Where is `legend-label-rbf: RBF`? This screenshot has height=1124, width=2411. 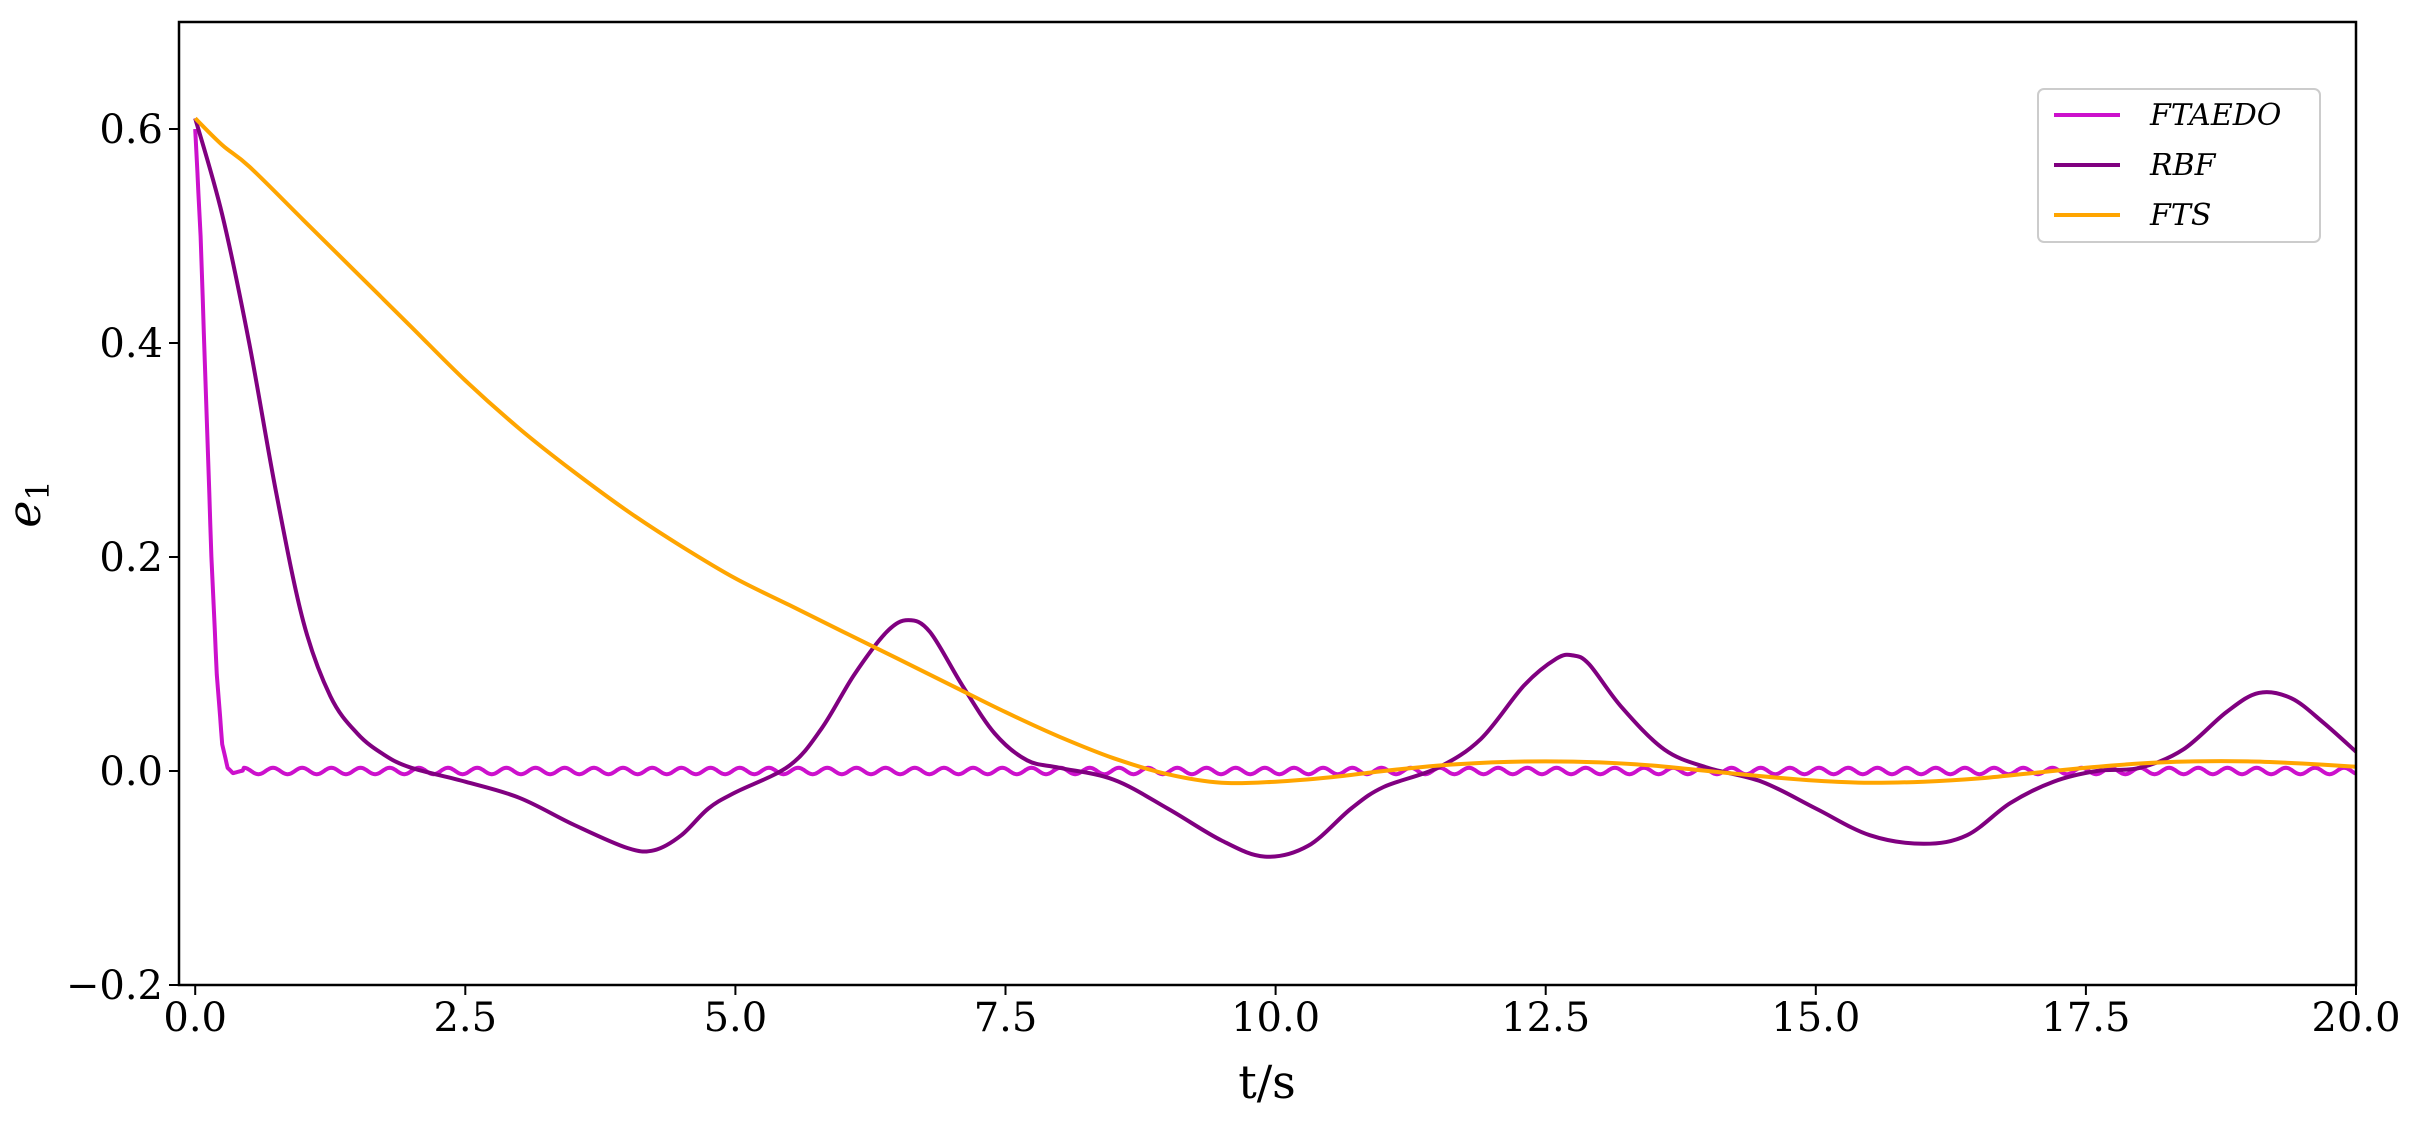 legend-label-rbf: RBF is located at coordinates (2183, 165).